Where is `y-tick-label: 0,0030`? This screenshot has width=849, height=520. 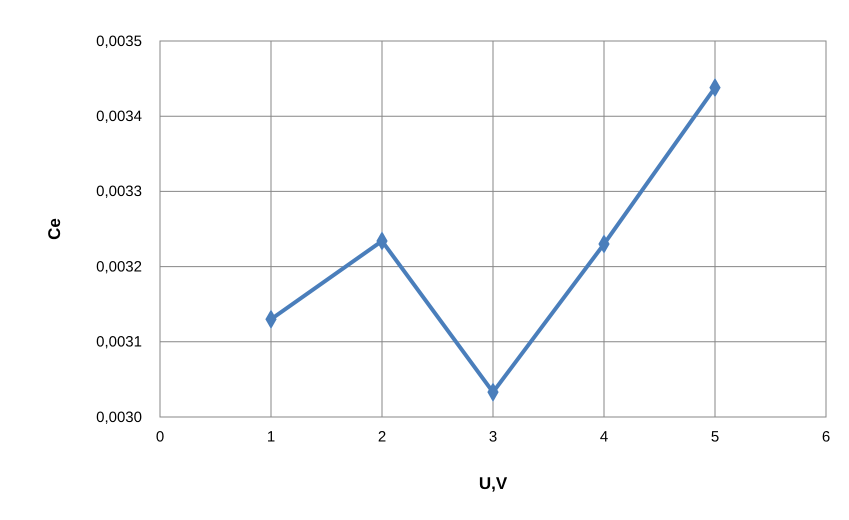 y-tick-label: 0,0030 is located at coordinates (119, 417).